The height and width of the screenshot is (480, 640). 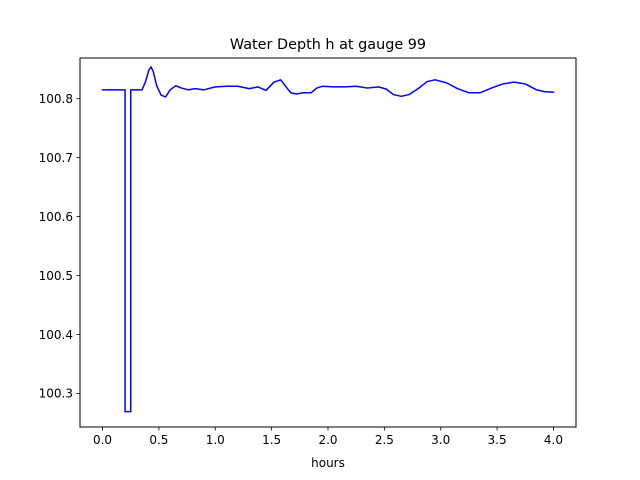 What do you see at coordinates (328, 45) in the screenshot?
I see `chart-title: Water Depth h at gauge 99` at bounding box center [328, 45].